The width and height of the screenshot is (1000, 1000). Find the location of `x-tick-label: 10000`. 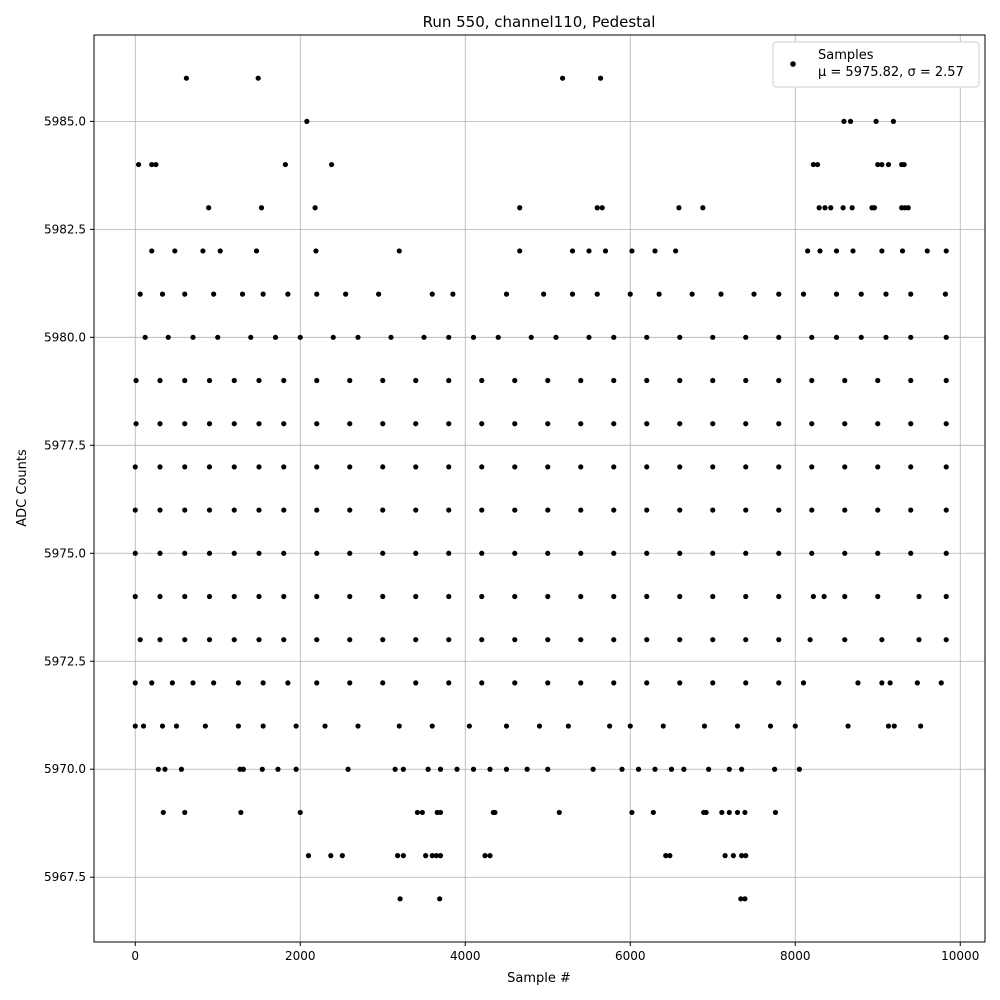

x-tick-label: 10000 is located at coordinates (960, 956).